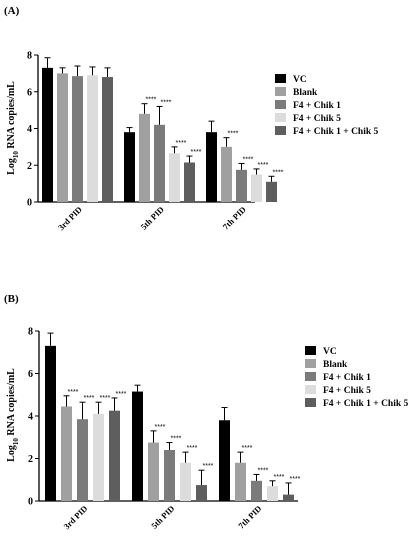 This screenshot has height=550, width=412. I want to click on panel-a-label: (A), so click(12, 11).